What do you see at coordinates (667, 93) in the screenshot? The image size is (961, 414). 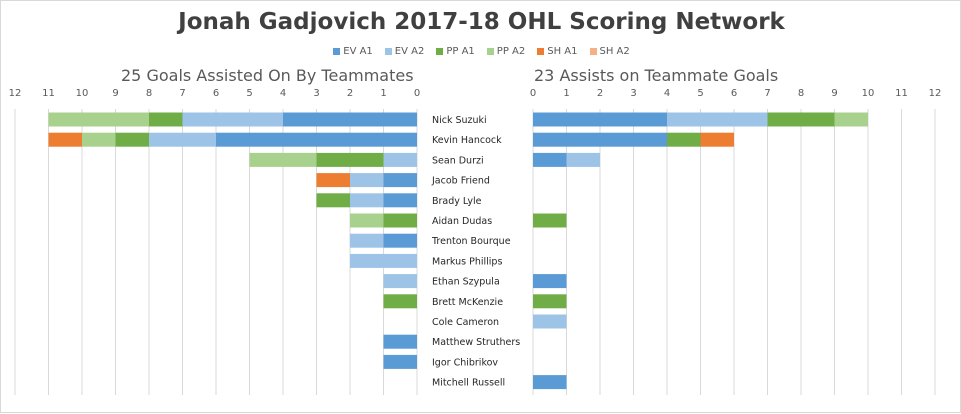 I see `right-x-tick-label: 4` at bounding box center [667, 93].